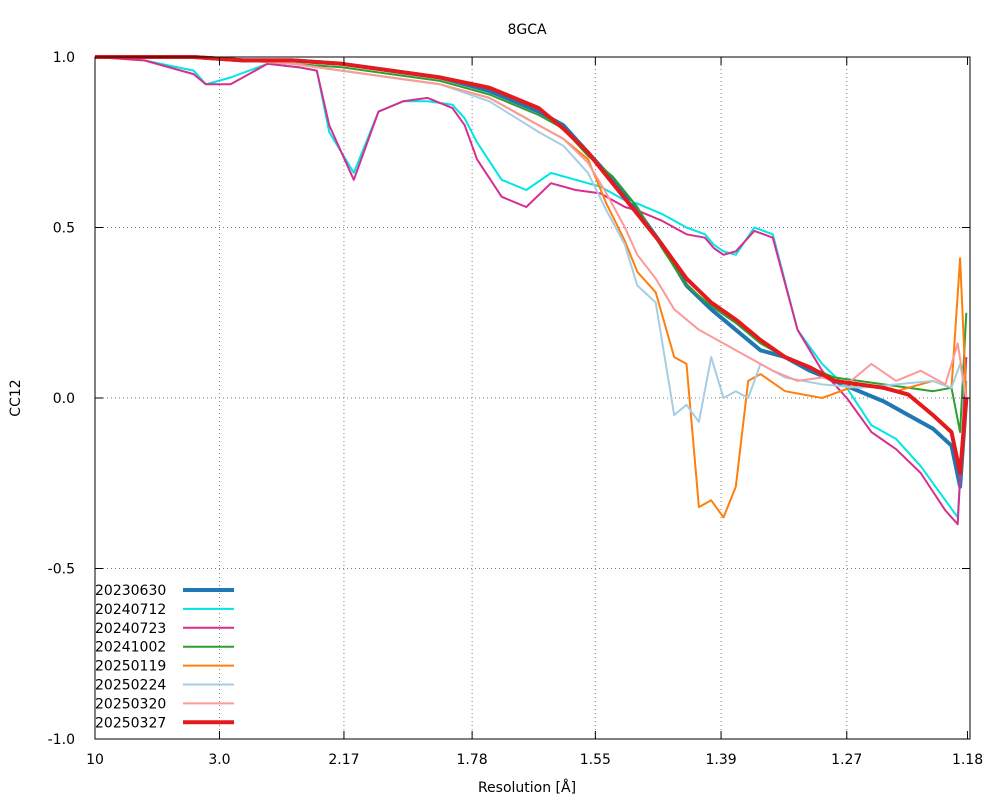 Image resolution: width=1000 pixels, height=800 pixels. I want to click on x-tick-label: 1.27, so click(846, 760).